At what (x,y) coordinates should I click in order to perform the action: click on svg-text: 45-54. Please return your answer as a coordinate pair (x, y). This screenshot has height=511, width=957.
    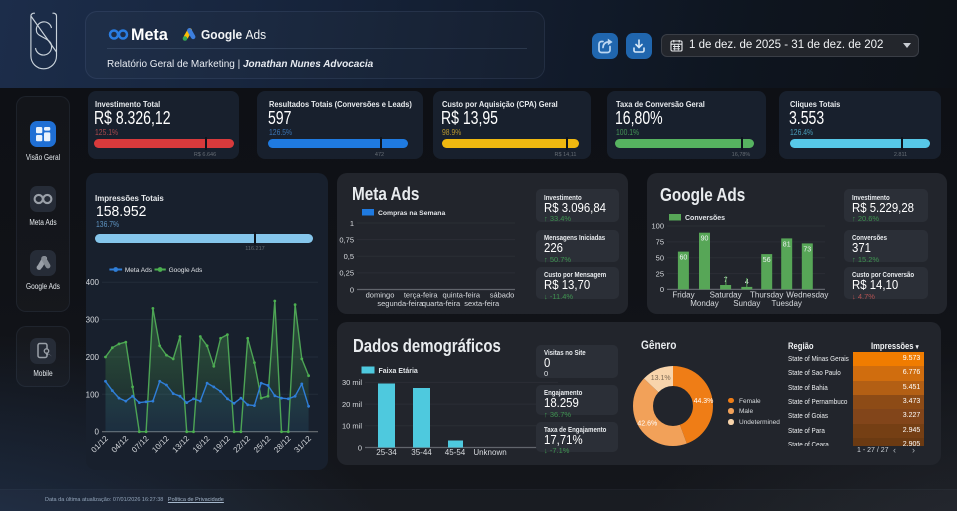
    Looking at the image, I should click on (455, 452).